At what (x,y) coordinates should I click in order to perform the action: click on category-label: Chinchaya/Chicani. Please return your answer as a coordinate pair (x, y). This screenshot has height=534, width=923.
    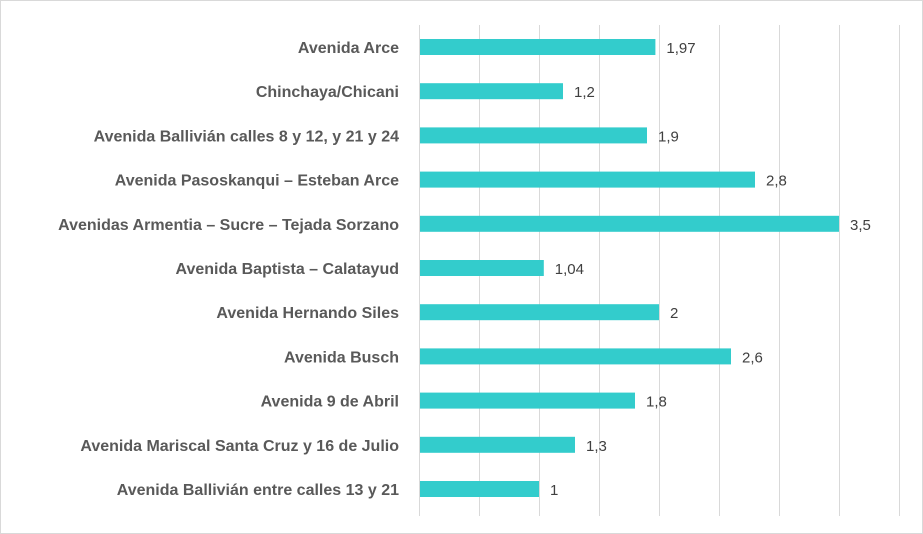
    Looking at the image, I should click on (327, 92).